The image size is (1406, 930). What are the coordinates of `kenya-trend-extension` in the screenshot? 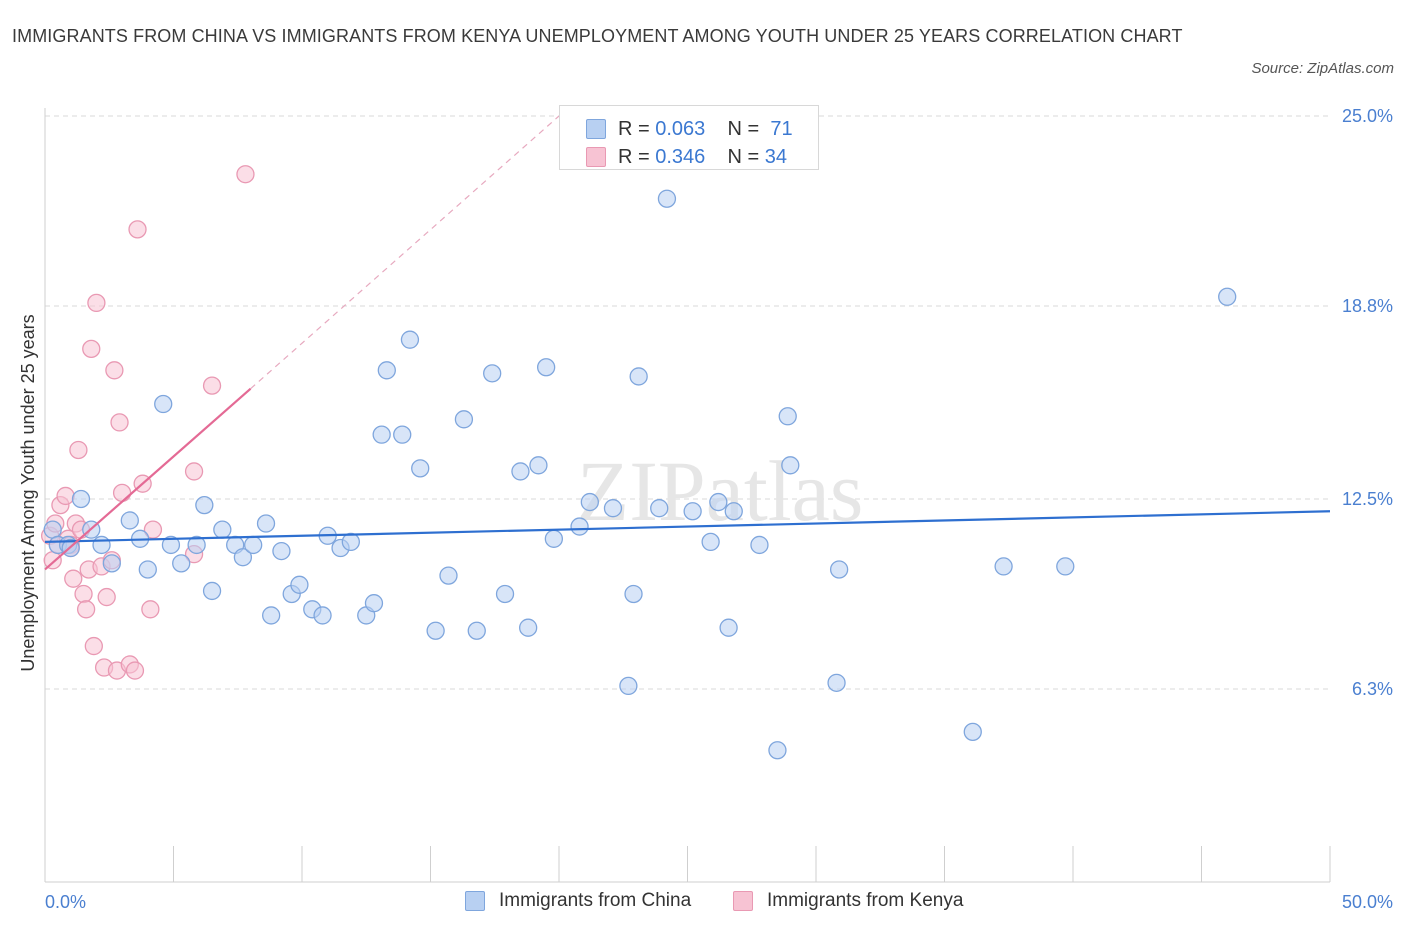 It's located at (405, 252).